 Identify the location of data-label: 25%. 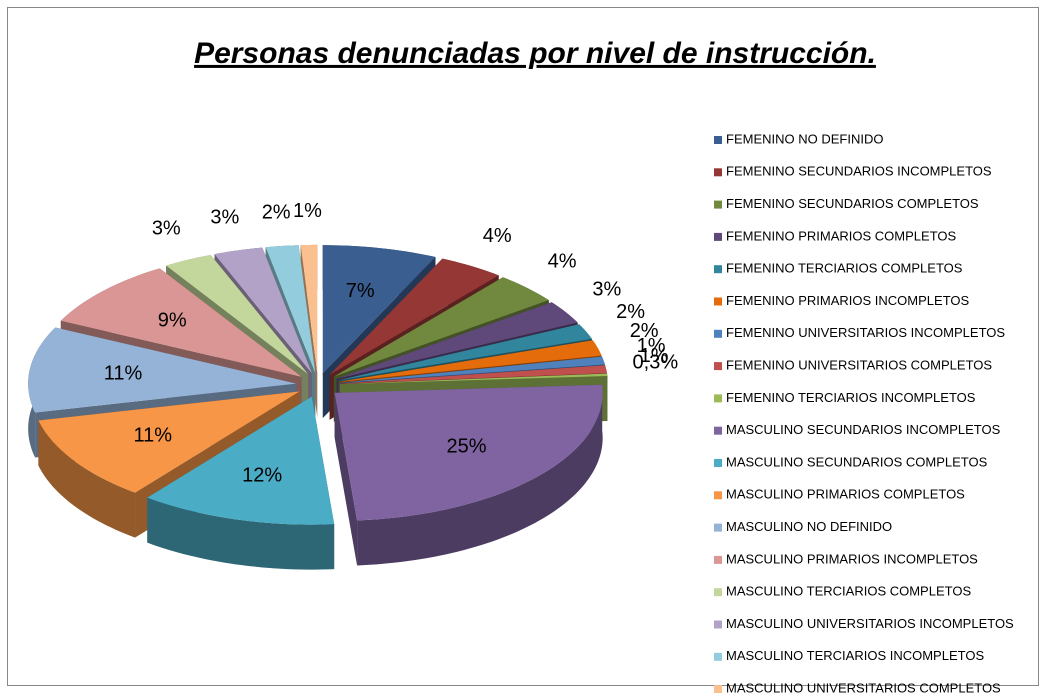
(467, 447).